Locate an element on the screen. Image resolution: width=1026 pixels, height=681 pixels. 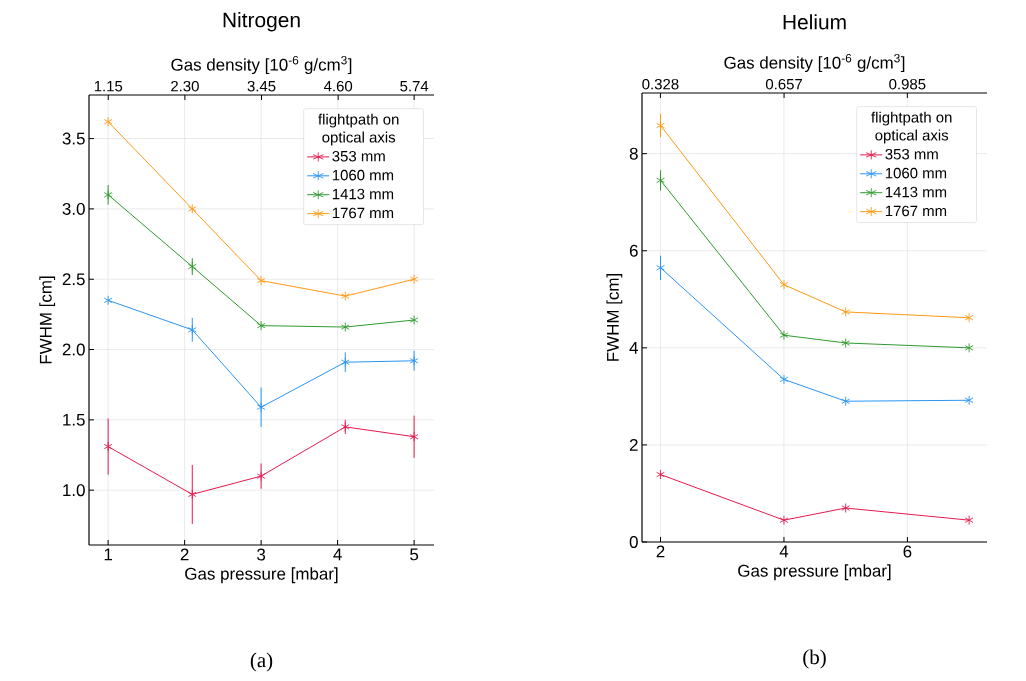
y-tick-label: 3.0 is located at coordinates (73, 208).